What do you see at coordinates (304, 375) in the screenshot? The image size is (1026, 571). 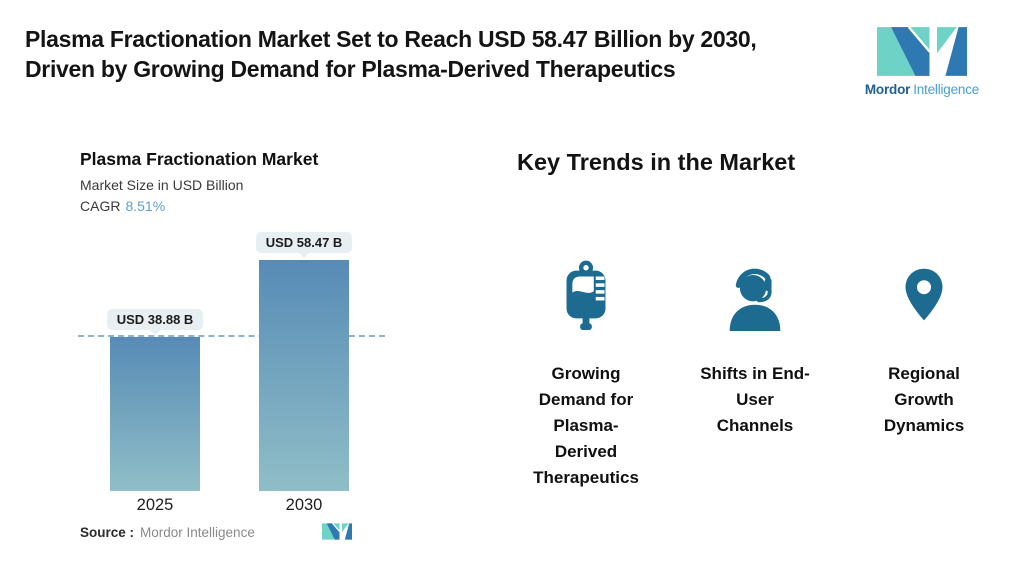 I see `bar-2030` at bounding box center [304, 375].